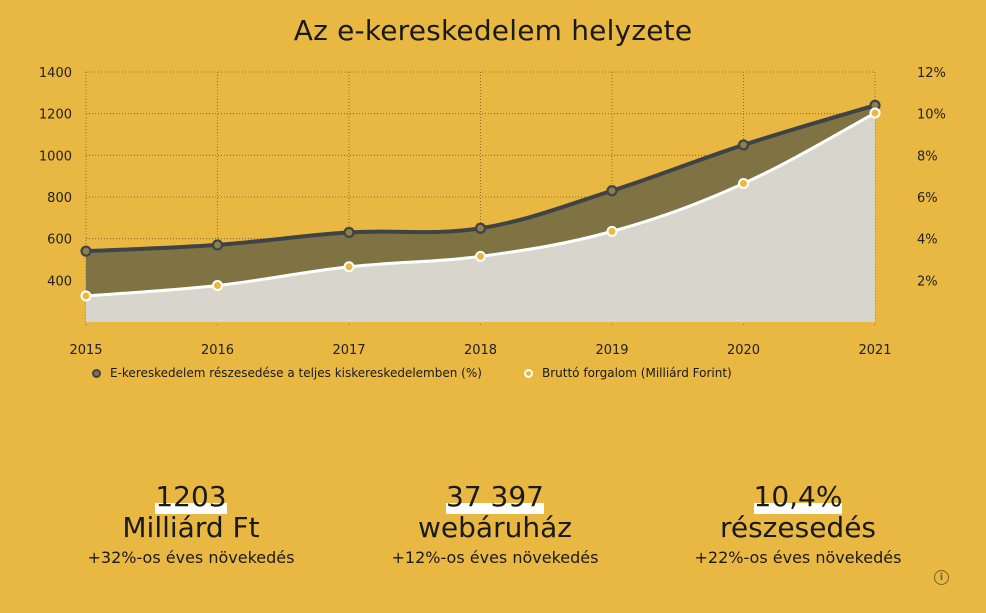  What do you see at coordinates (59, 281) in the screenshot?
I see `y-left-tick-label: 400` at bounding box center [59, 281].